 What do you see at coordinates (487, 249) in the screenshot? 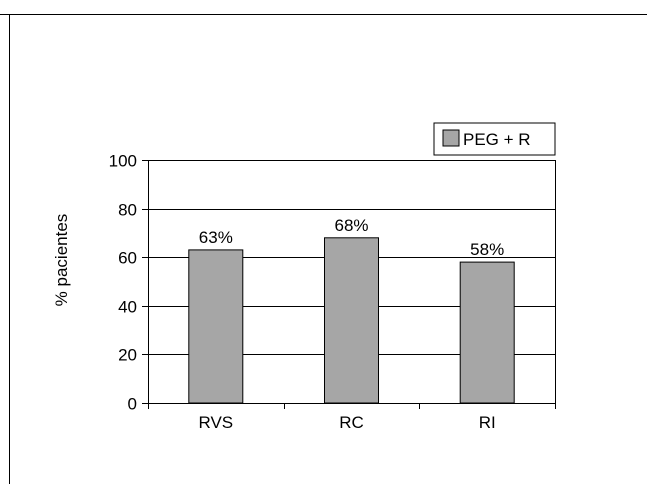
I see `data-label-ri: 58%` at bounding box center [487, 249].